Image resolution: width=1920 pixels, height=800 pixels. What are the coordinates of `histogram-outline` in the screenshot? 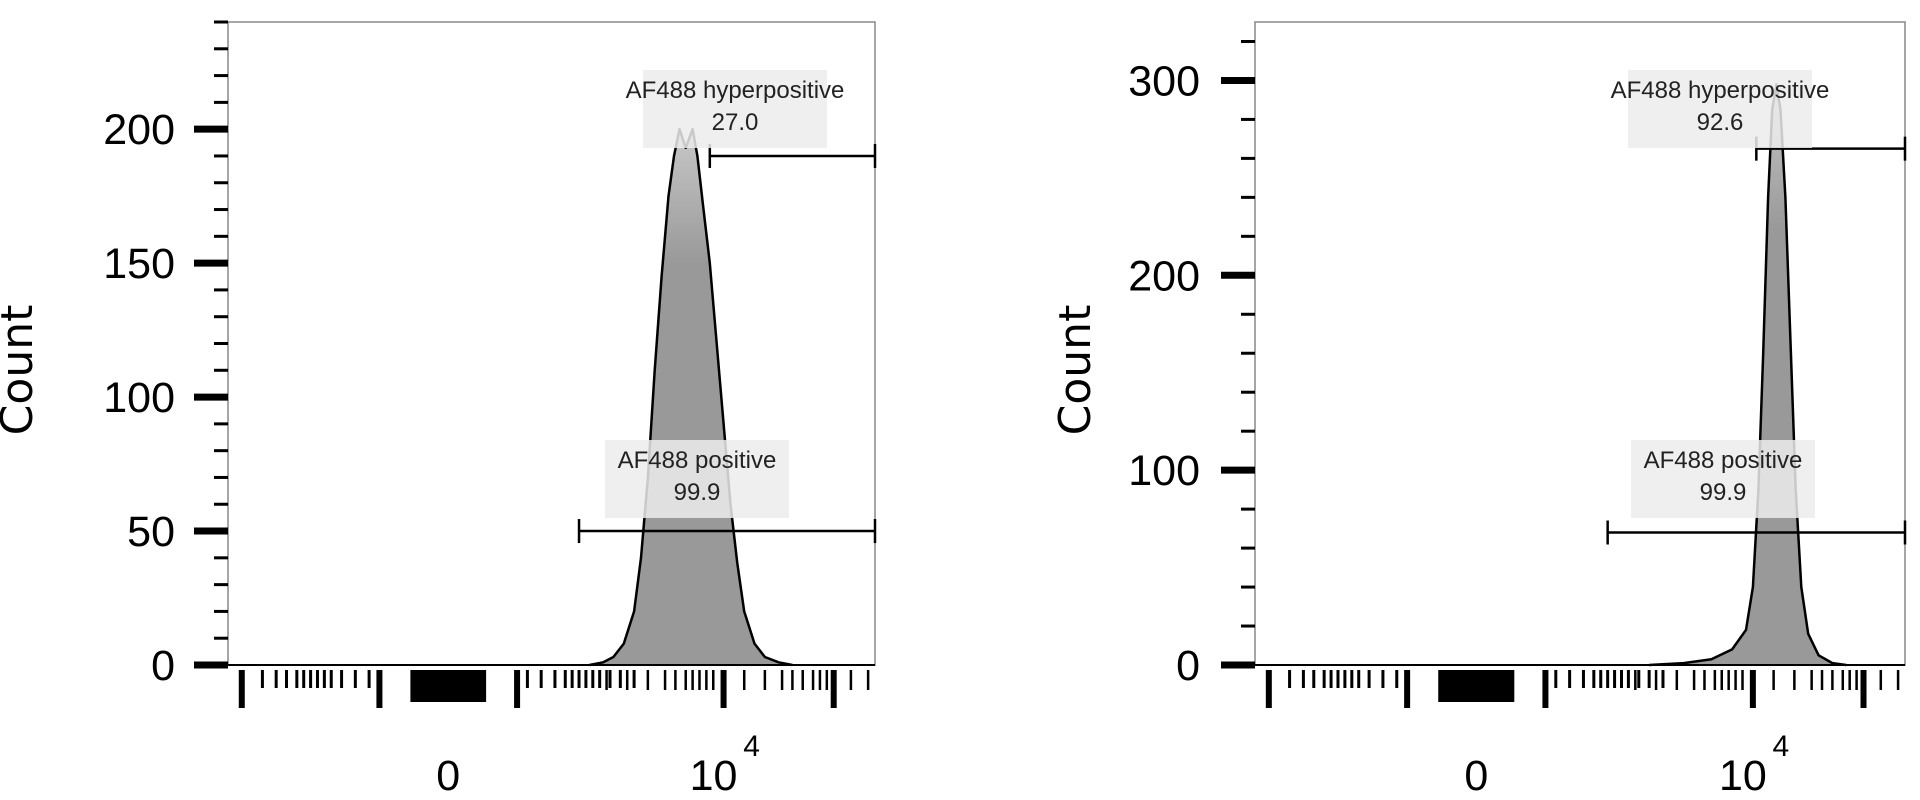 It's located at (1748, 375).